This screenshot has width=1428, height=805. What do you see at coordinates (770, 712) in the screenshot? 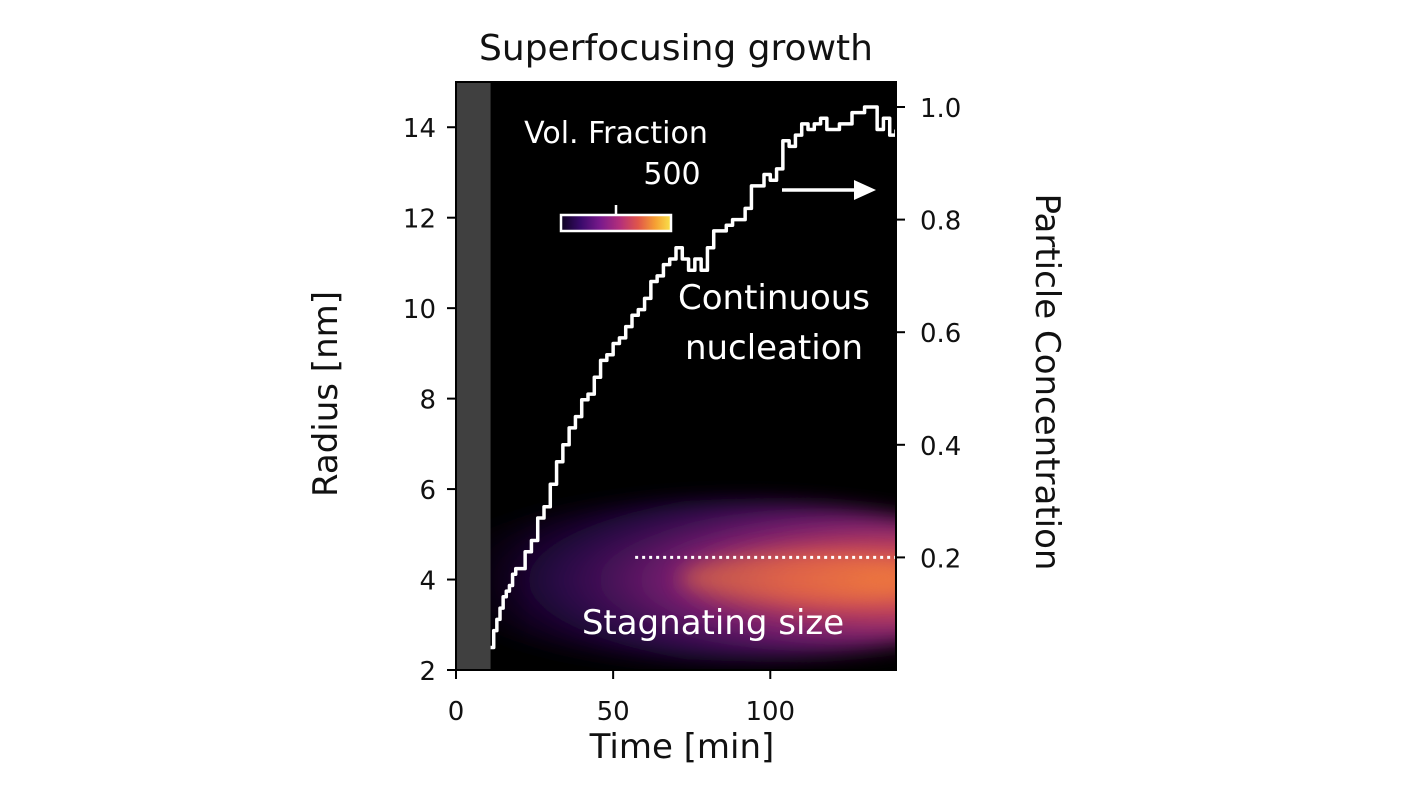
I see `x-tick-label: 100` at bounding box center [770, 712].